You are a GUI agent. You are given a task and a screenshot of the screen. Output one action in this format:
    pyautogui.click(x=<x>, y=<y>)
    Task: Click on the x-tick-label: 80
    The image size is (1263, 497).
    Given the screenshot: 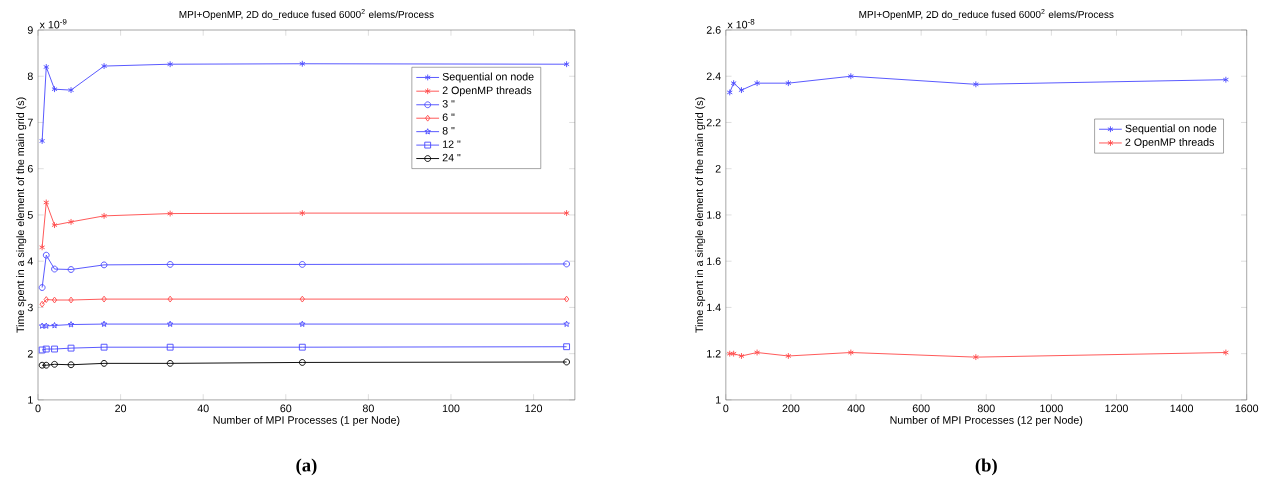 What is the action you would take?
    pyautogui.click(x=368, y=408)
    